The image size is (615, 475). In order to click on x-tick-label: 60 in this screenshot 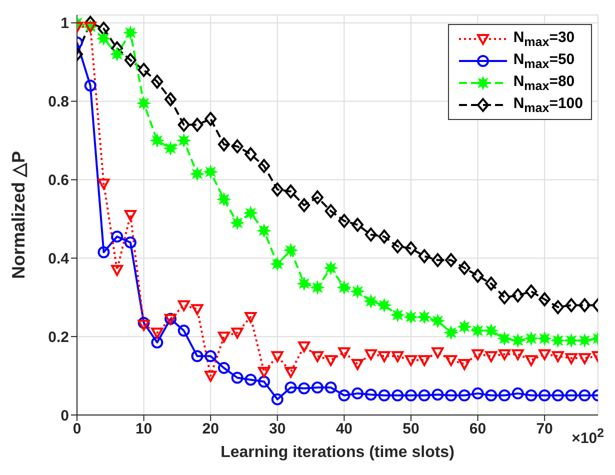, I will do `click(477, 429)`.